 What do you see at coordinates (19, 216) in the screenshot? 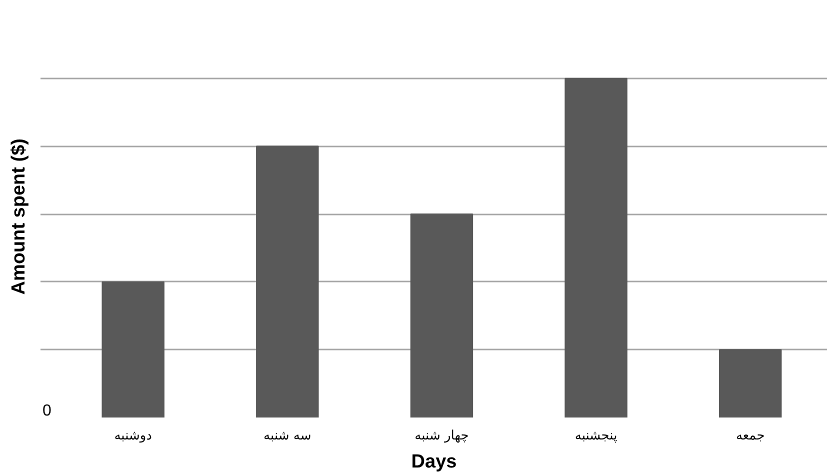
I see `y-axis-title: Amount spent ($)` at bounding box center [19, 216].